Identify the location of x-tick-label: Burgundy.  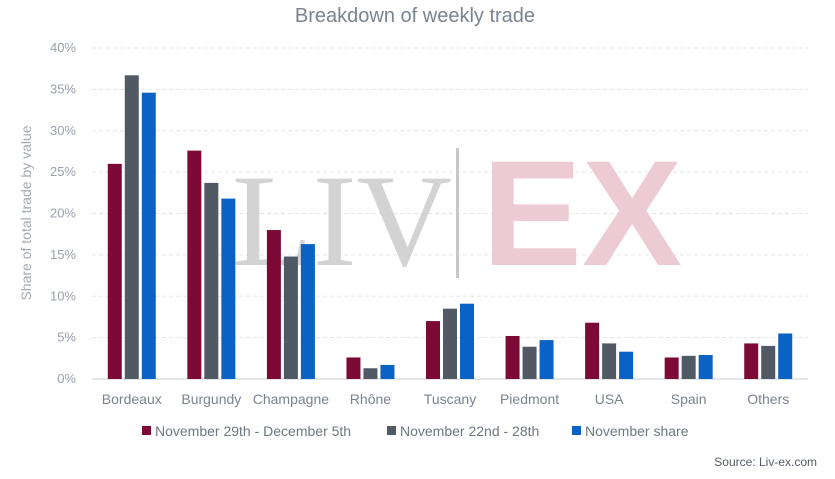
(211, 399).